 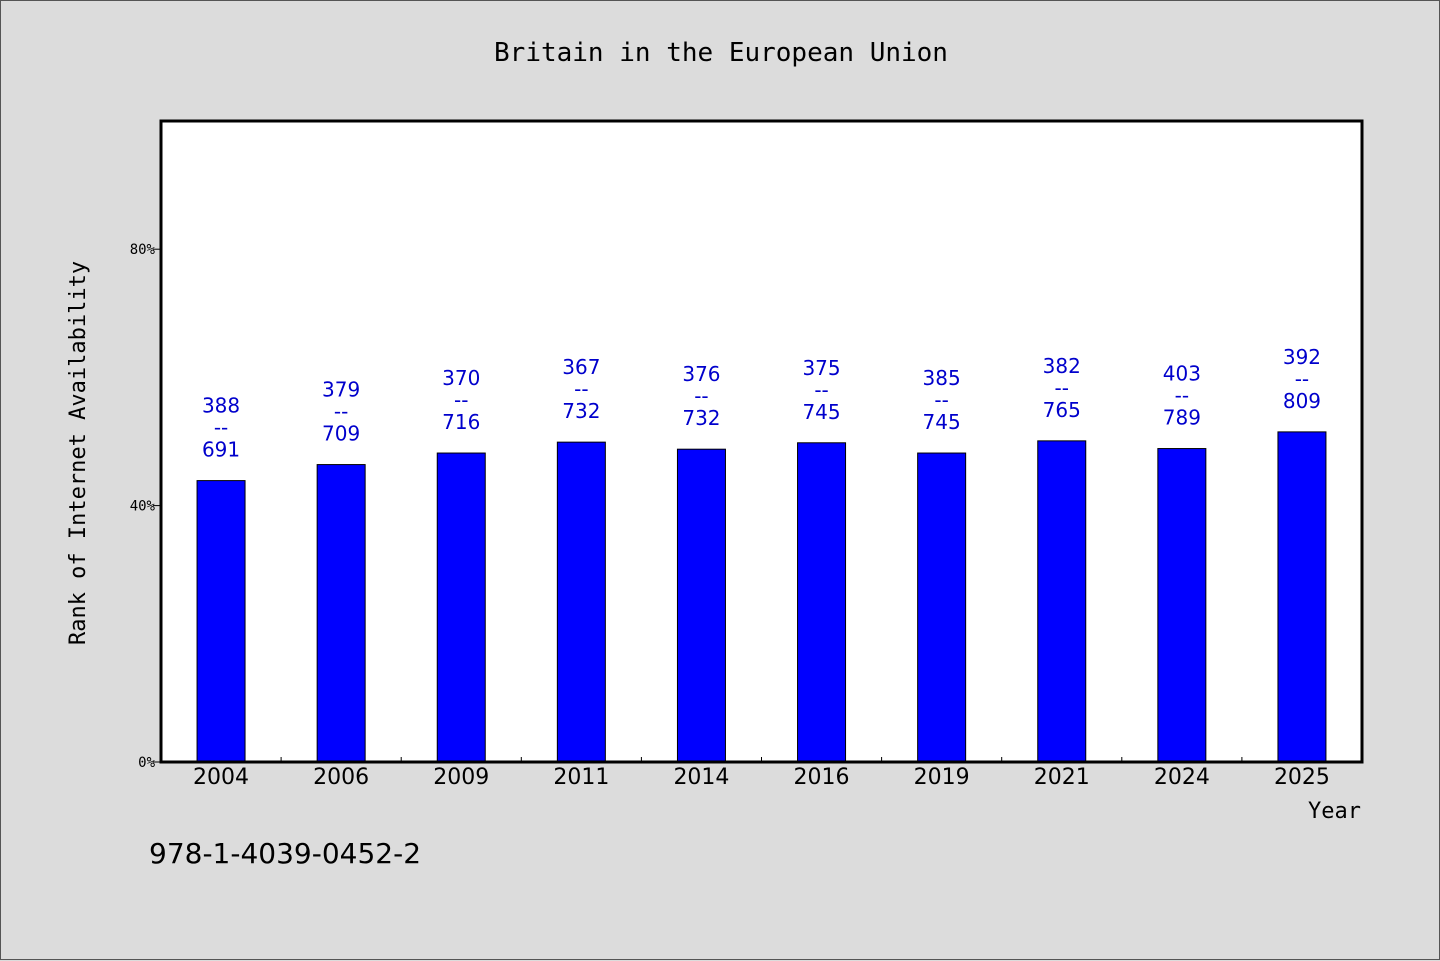 What do you see at coordinates (221, 777) in the screenshot?
I see `x-tick-label: 2004` at bounding box center [221, 777].